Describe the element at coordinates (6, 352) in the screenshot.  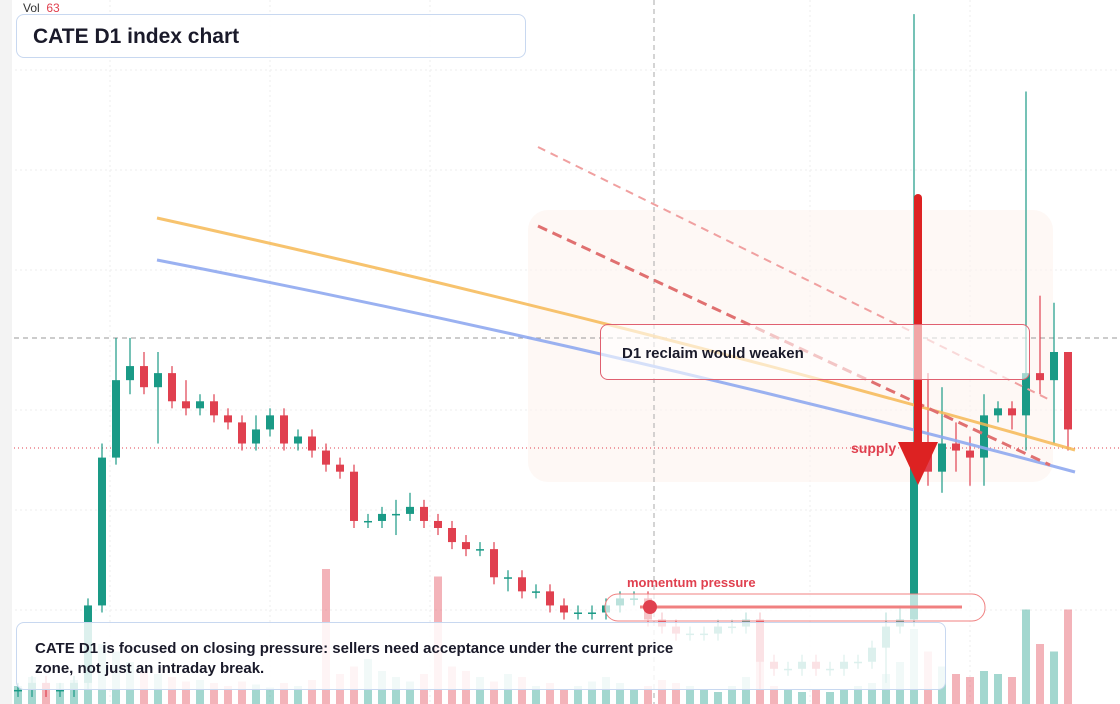
I see `left-edge` at that location.